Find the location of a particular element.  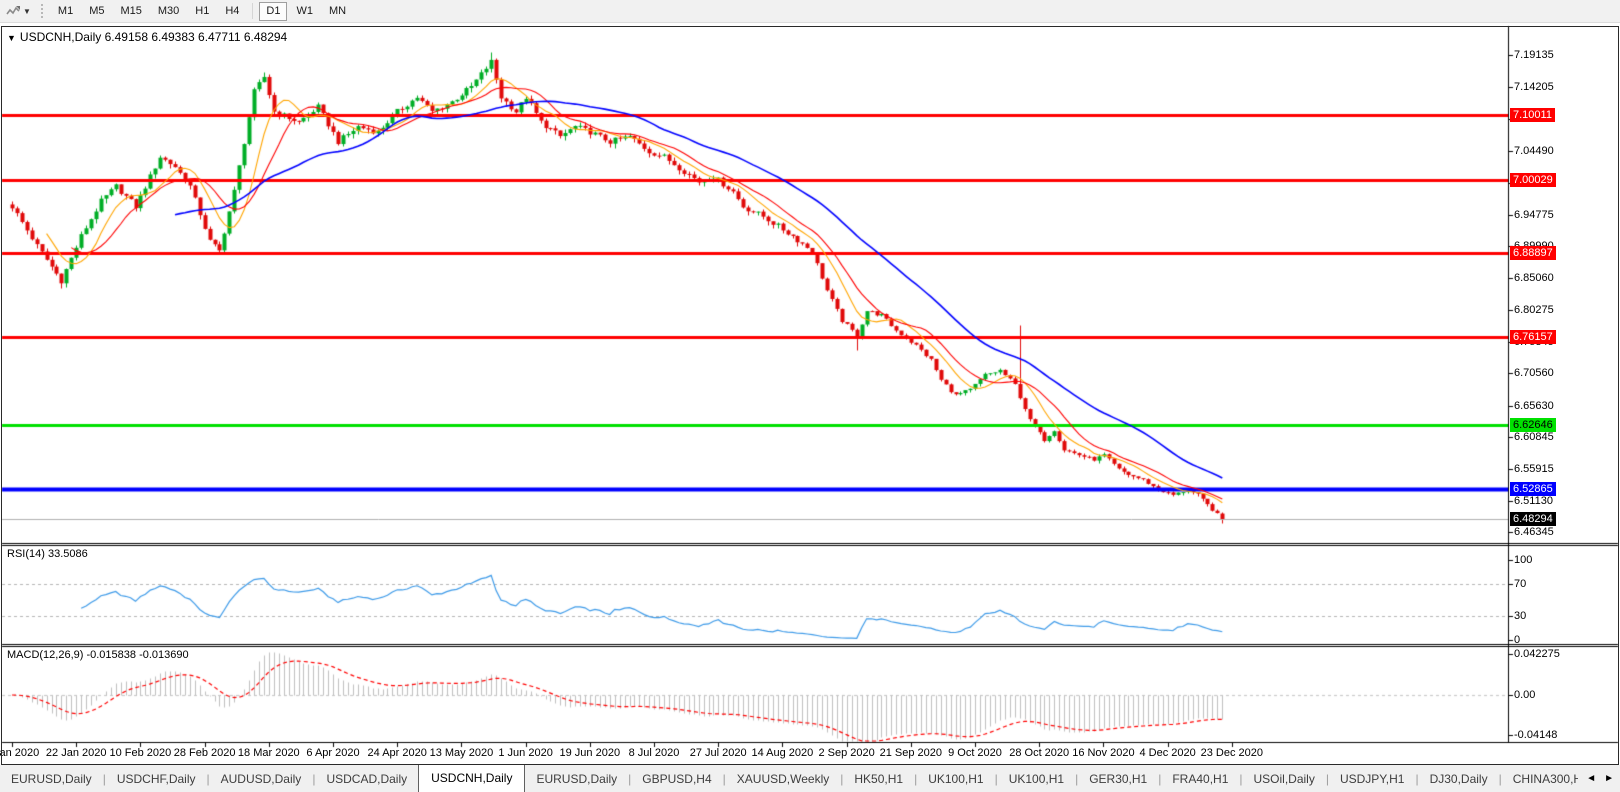

level-price-label: 6.62646 is located at coordinates (1533, 425).